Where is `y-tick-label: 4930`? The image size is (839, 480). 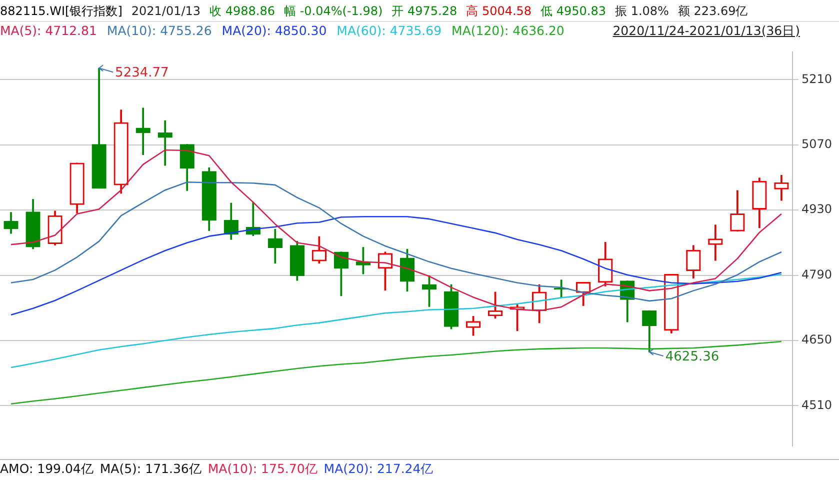
y-tick-label: 4930 is located at coordinates (816, 209).